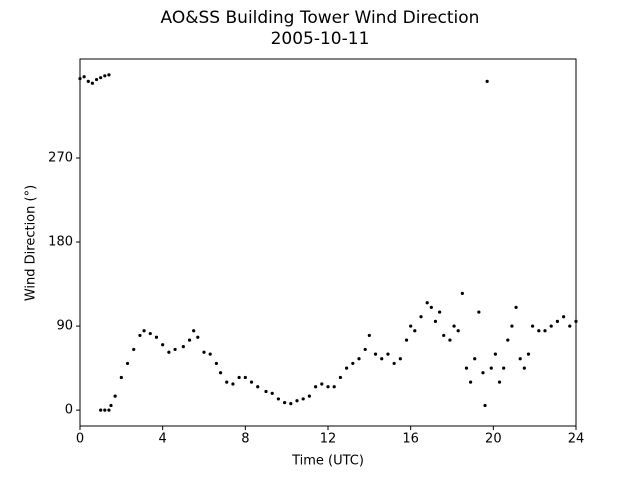  What do you see at coordinates (80, 439) in the screenshot?
I see `x-tick-label: 0` at bounding box center [80, 439].